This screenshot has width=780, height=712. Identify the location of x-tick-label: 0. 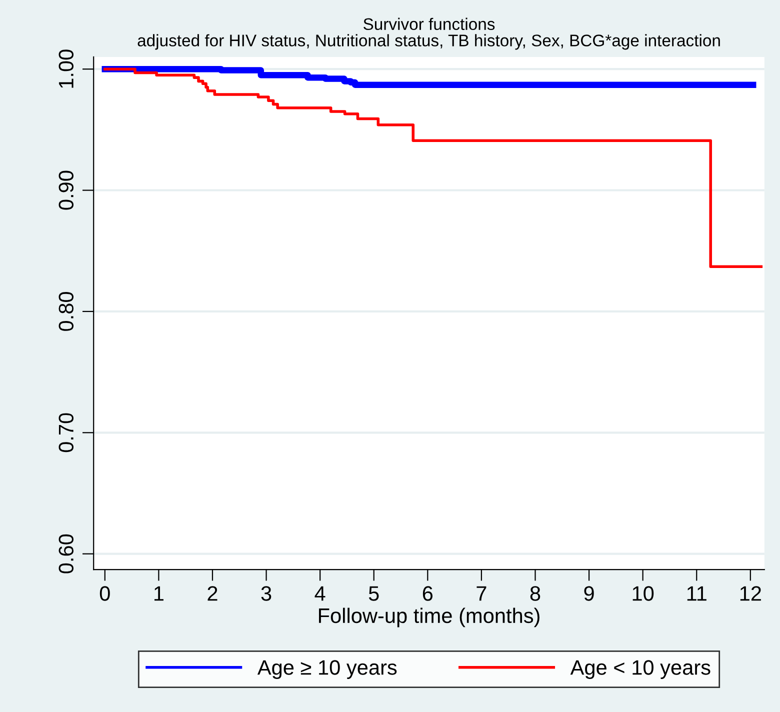
(105, 593).